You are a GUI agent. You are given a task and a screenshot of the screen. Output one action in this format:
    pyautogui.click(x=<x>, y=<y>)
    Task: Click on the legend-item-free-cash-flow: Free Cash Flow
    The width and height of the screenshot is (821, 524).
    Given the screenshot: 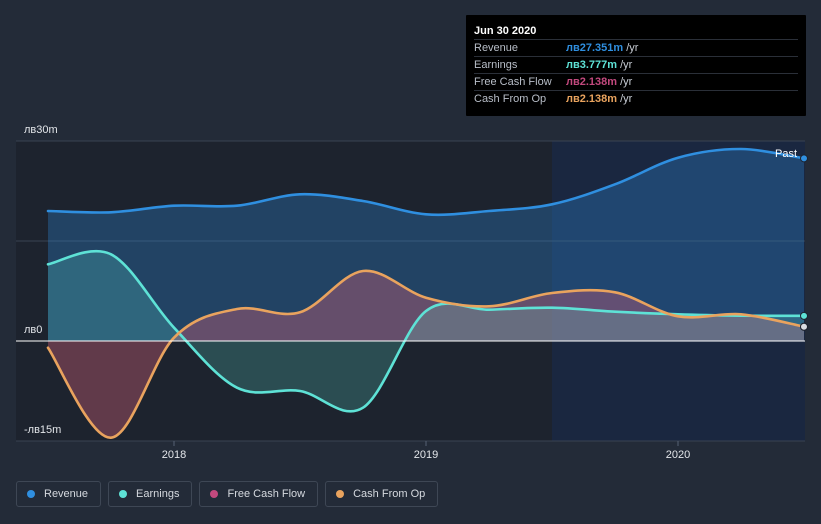 What is the action you would take?
    pyautogui.click(x=259, y=494)
    